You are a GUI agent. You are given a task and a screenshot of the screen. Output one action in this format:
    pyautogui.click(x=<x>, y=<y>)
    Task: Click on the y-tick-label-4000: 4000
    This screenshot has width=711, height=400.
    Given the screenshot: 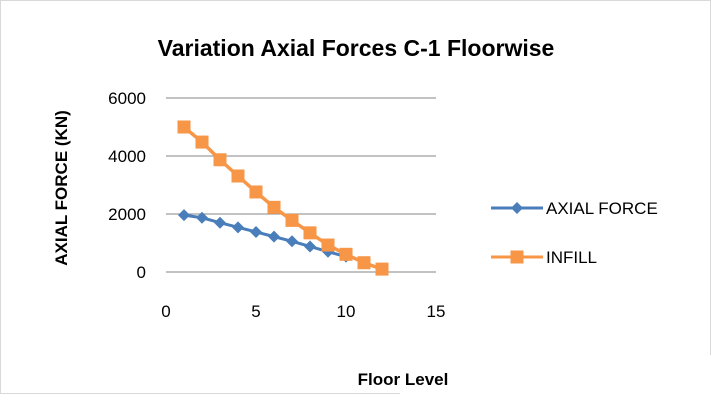 What is the action you would take?
    pyautogui.click(x=127, y=156)
    